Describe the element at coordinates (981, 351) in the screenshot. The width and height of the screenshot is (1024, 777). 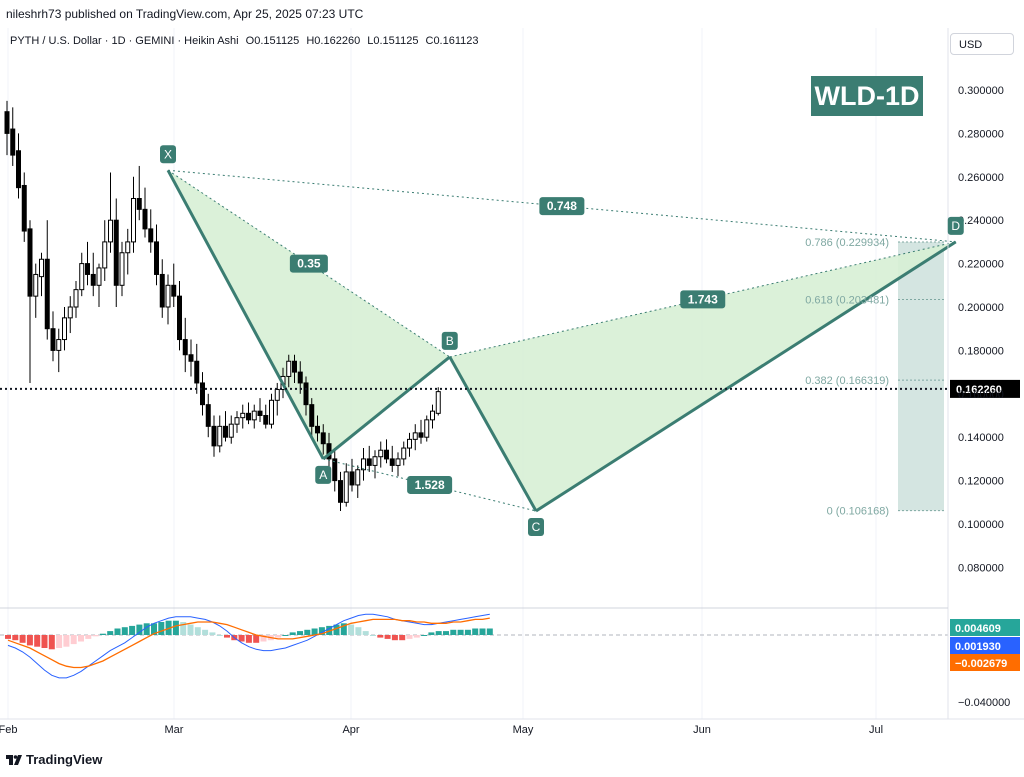
I see `price-tick-label: 0.180000` at that location.